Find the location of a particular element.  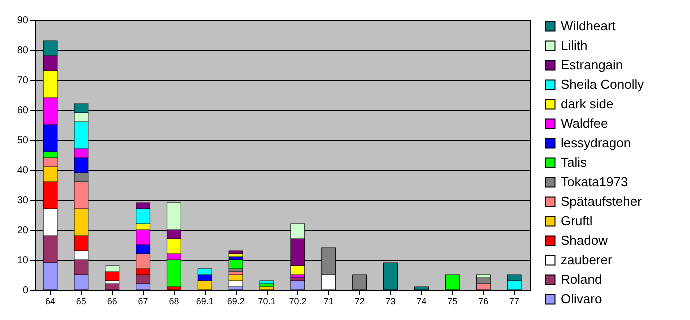

x-tick-label: 72 is located at coordinates (359, 301).